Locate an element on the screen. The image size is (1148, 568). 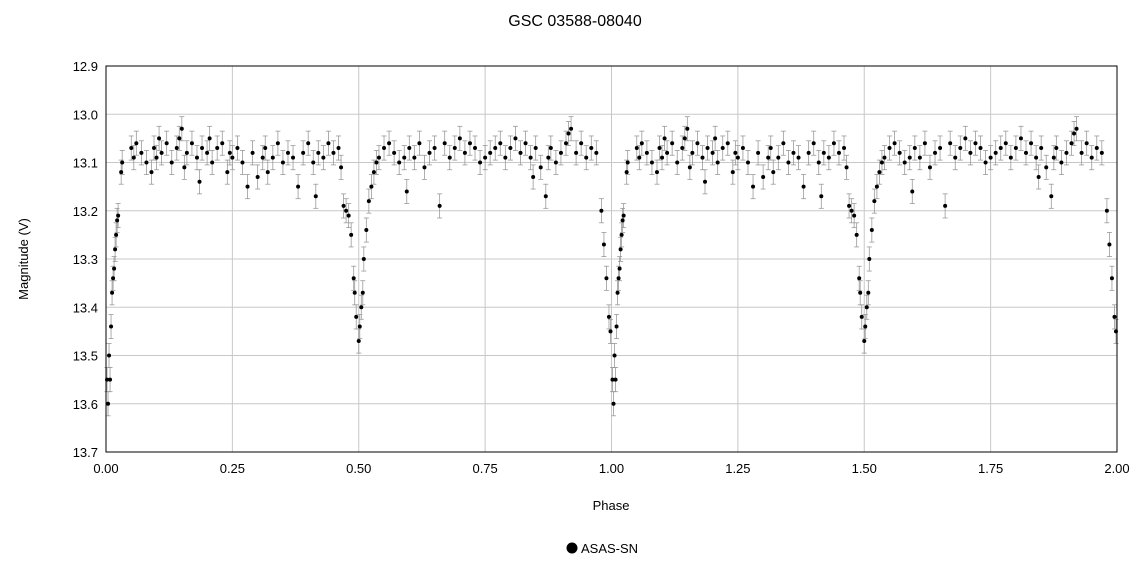
x-tick-label: 0.50 is located at coordinates (358, 468).